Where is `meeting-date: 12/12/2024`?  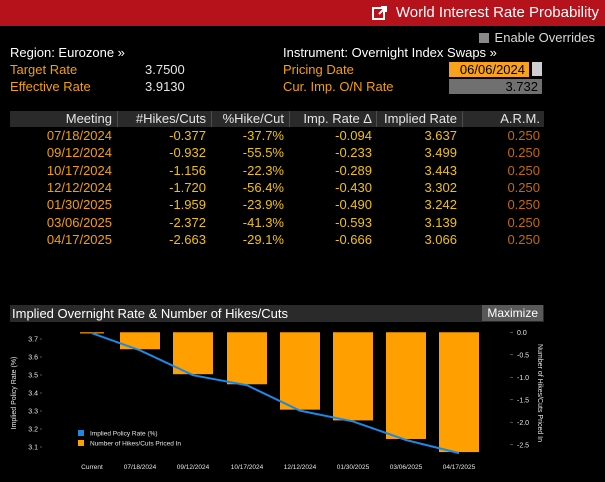
meeting-date: 12/12/2024 is located at coordinates (79, 187).